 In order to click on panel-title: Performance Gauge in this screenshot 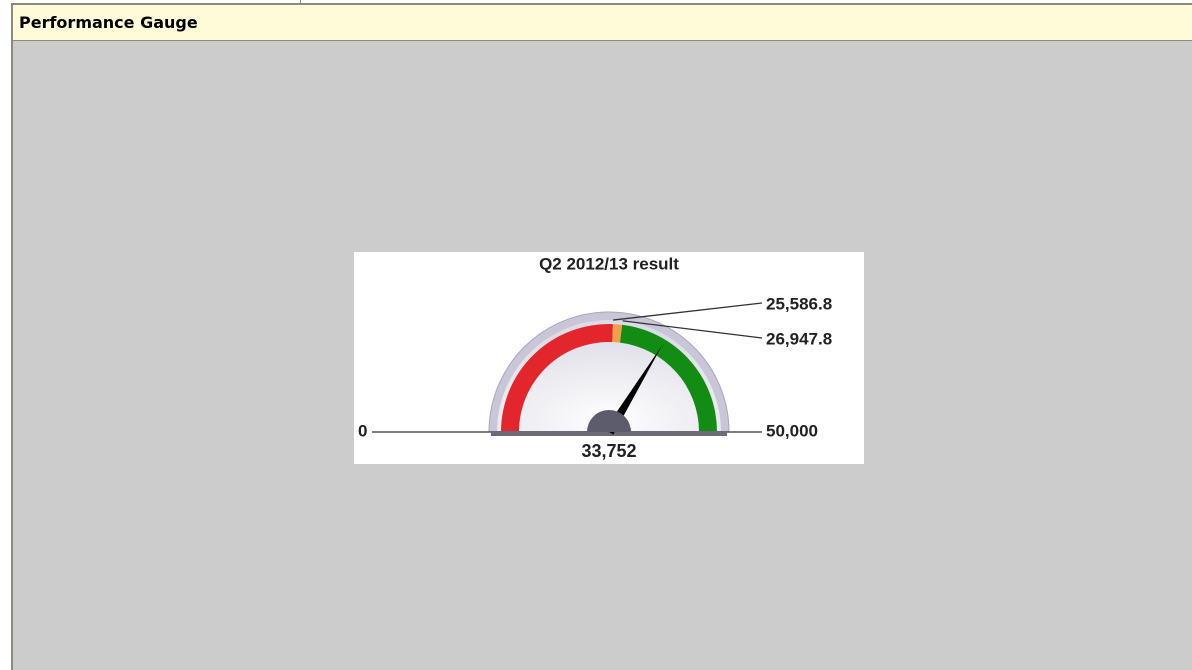, I will do `click(108, 22)`.